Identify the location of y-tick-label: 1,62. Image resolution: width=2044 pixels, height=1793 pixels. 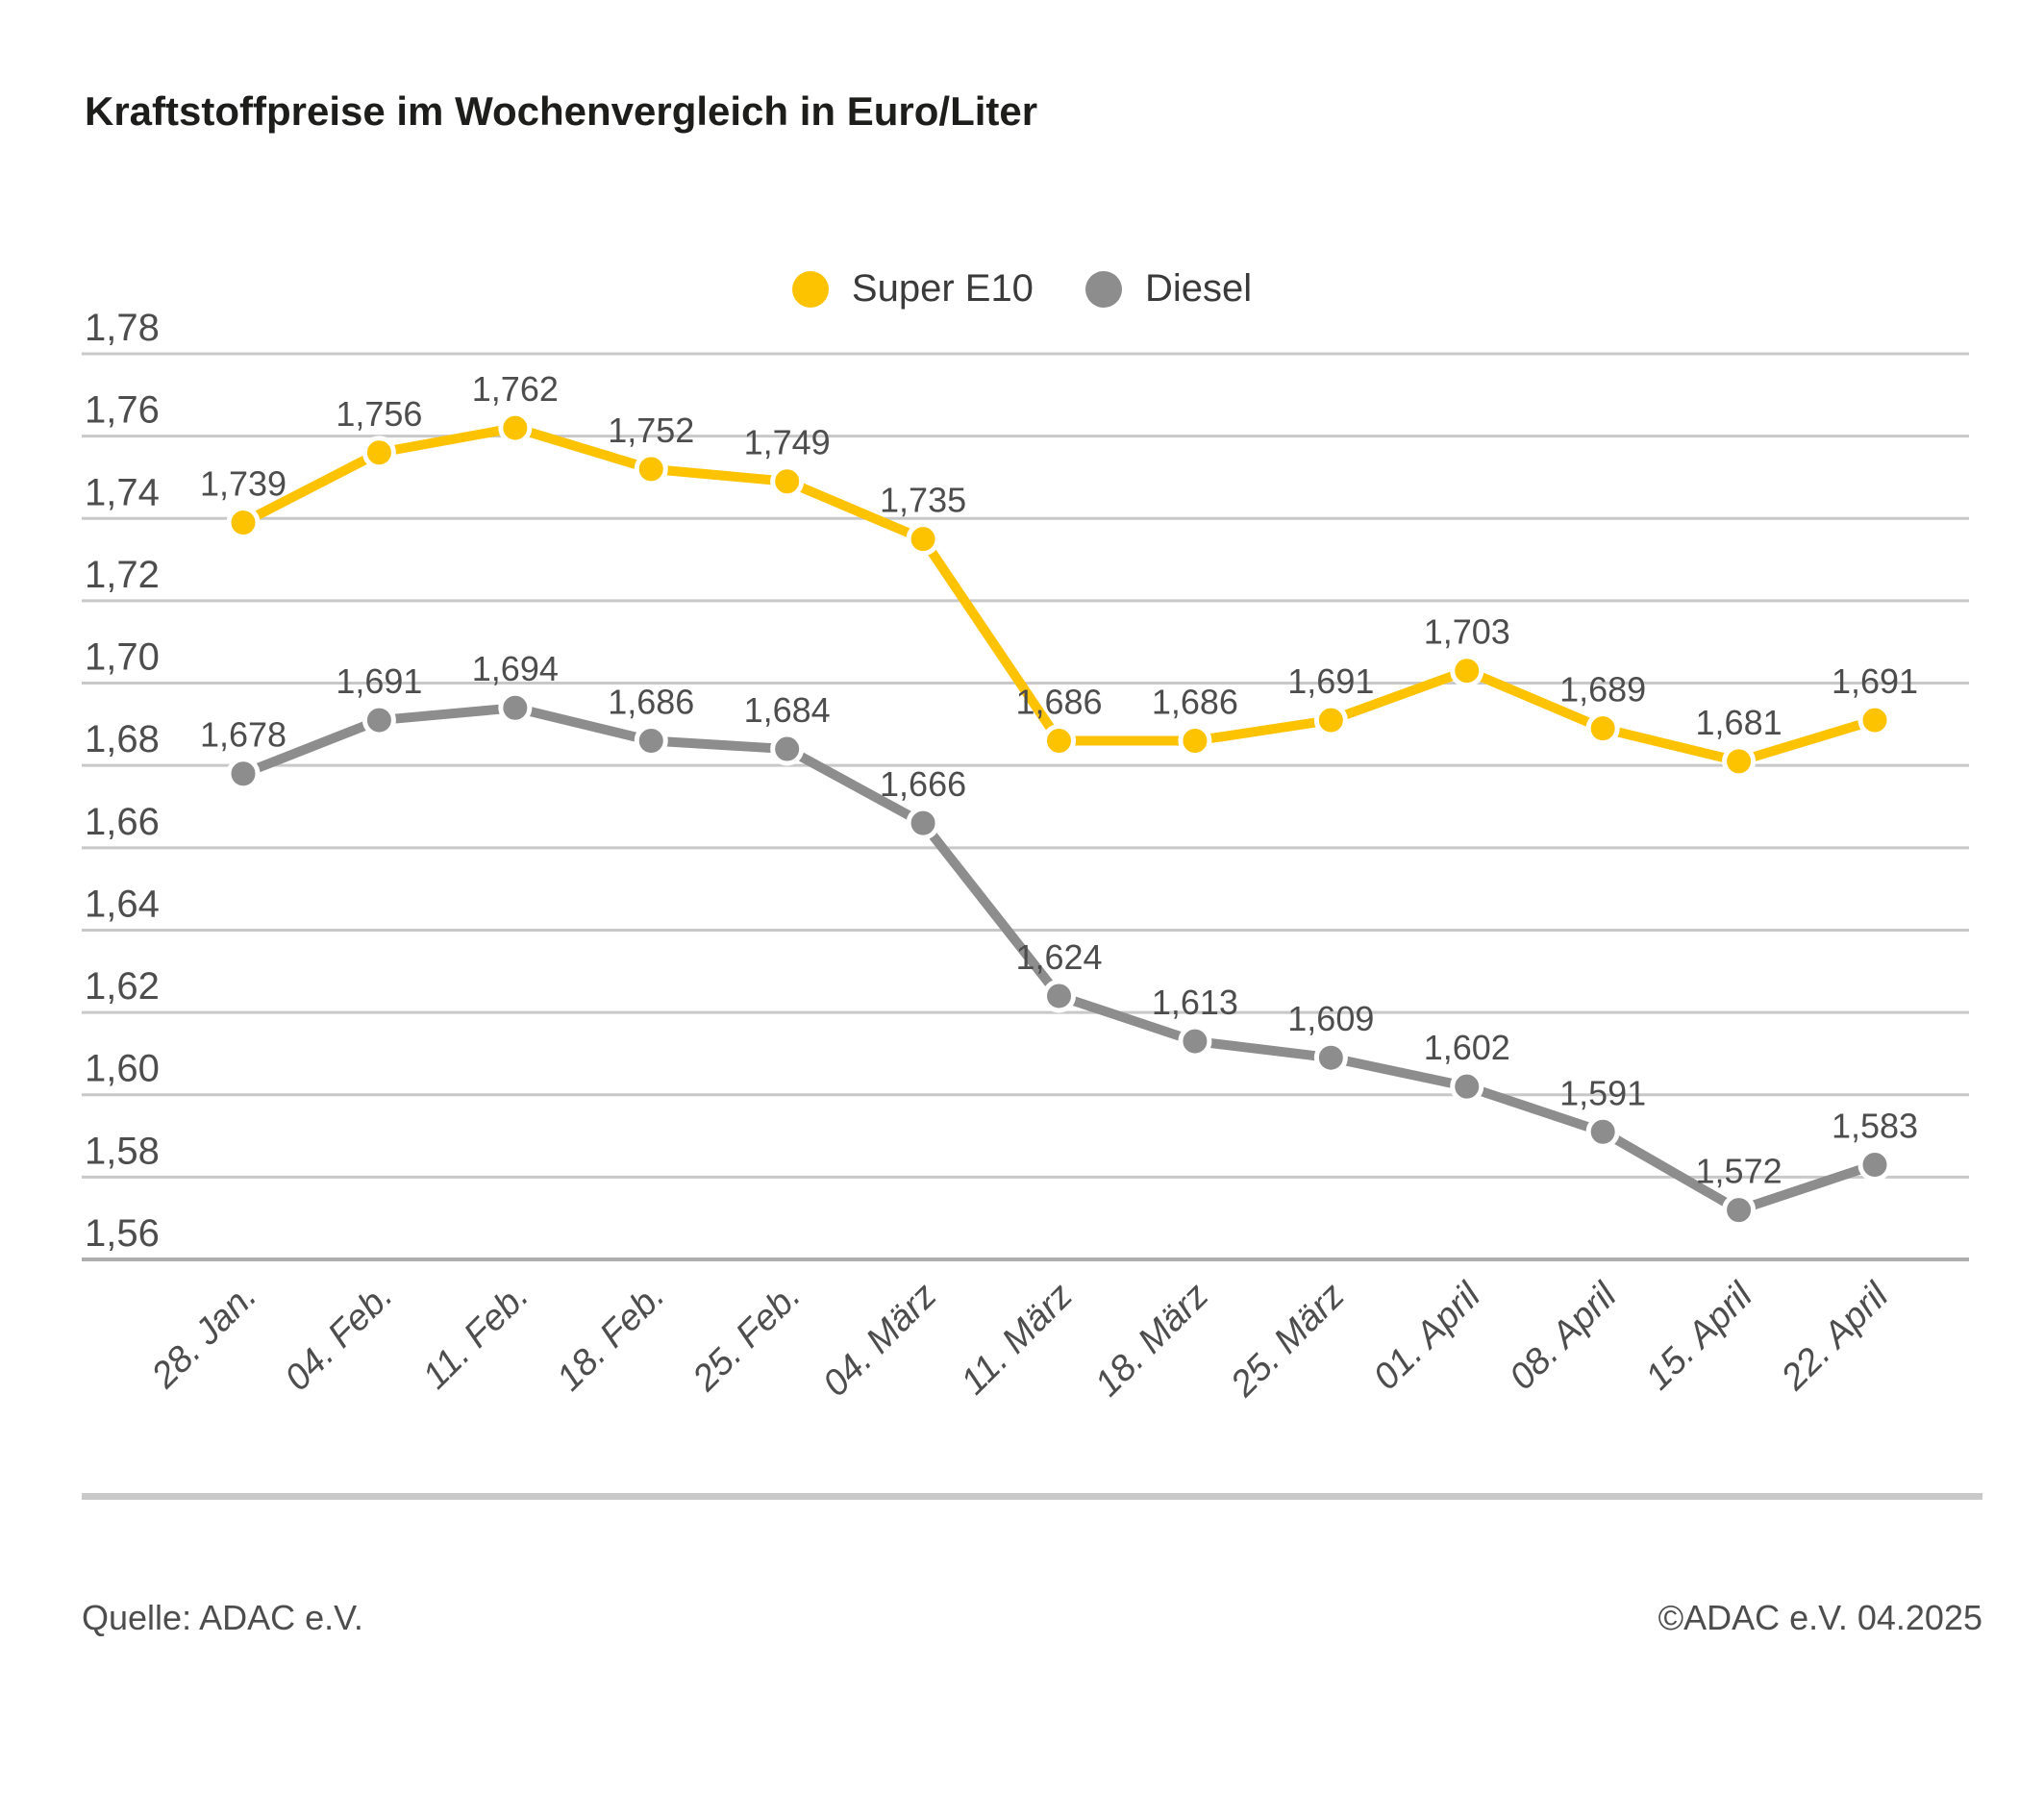
(122, 987).